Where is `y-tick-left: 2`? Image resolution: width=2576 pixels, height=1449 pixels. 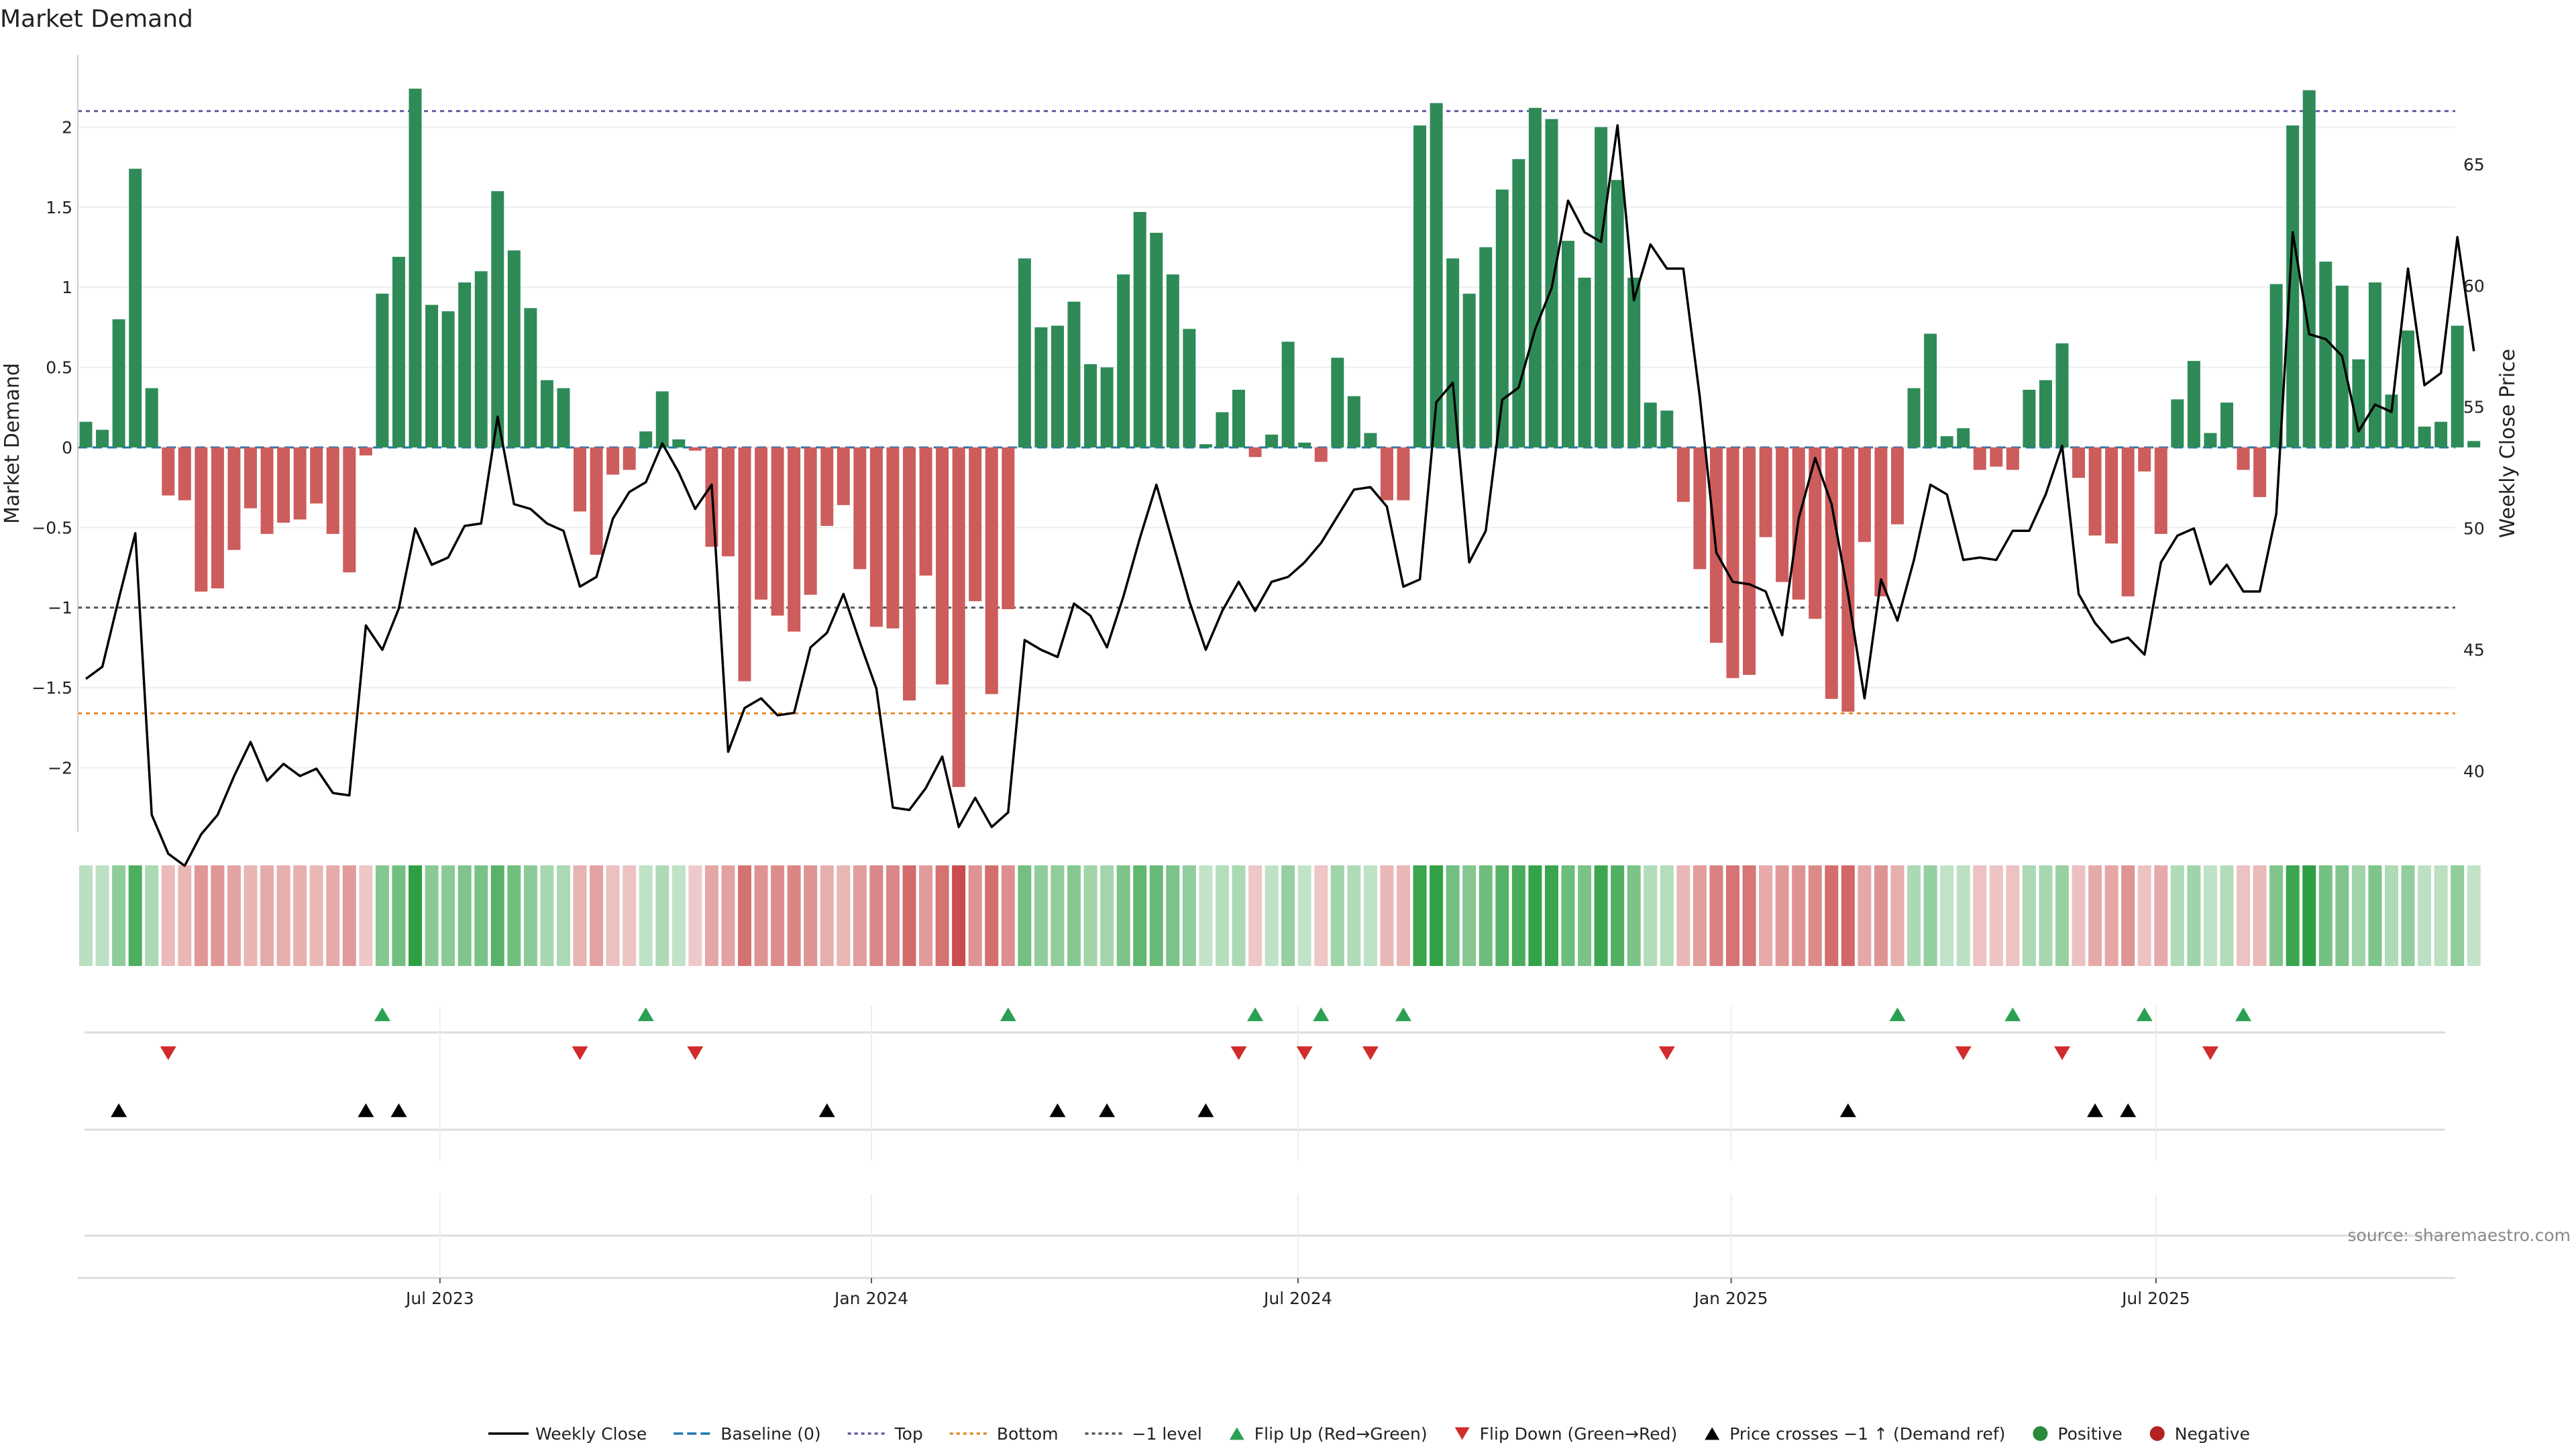 y-tick-left: 2 is located at coordinates (67, 127).